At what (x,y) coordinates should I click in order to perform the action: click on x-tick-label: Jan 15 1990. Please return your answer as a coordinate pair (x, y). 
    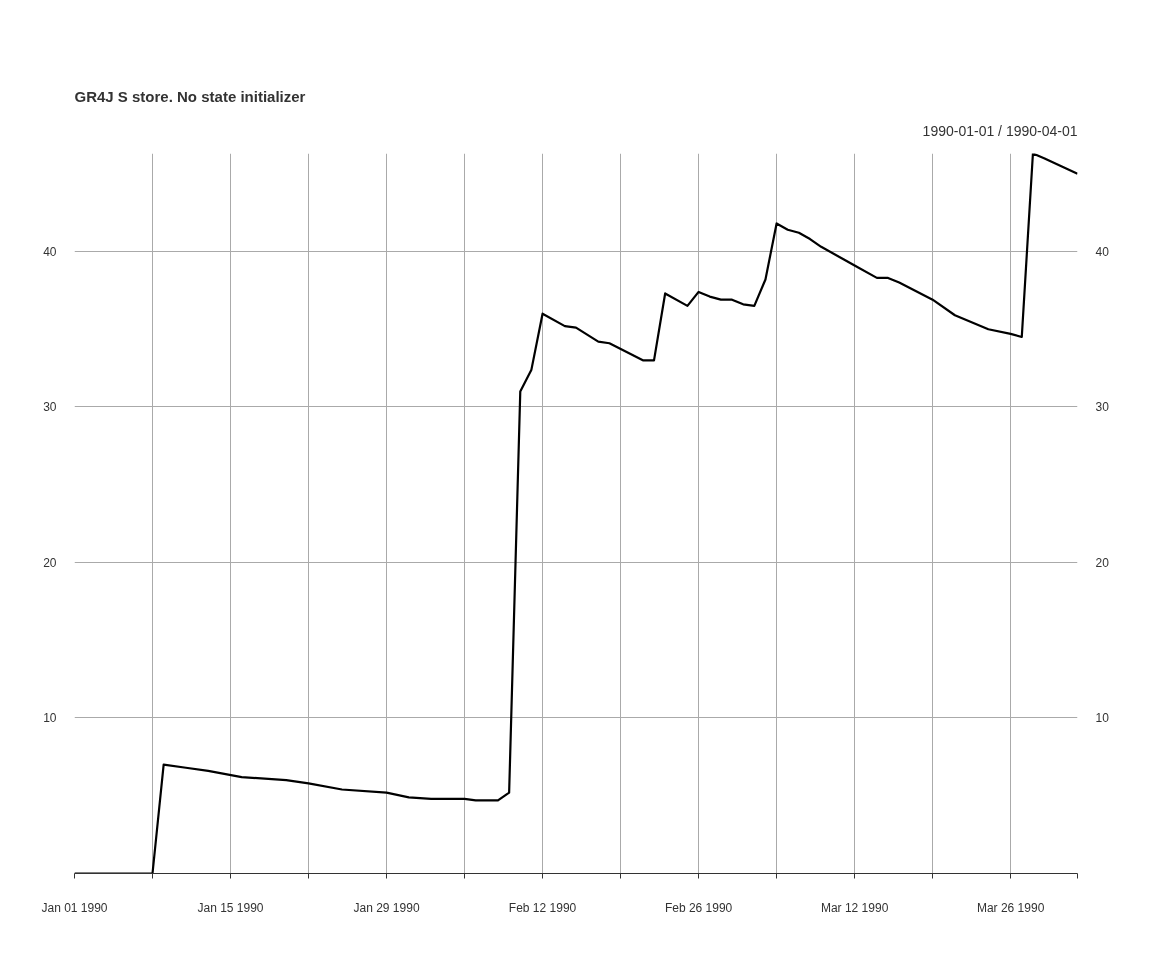
    Looking at the image, I should click on (230, 907).